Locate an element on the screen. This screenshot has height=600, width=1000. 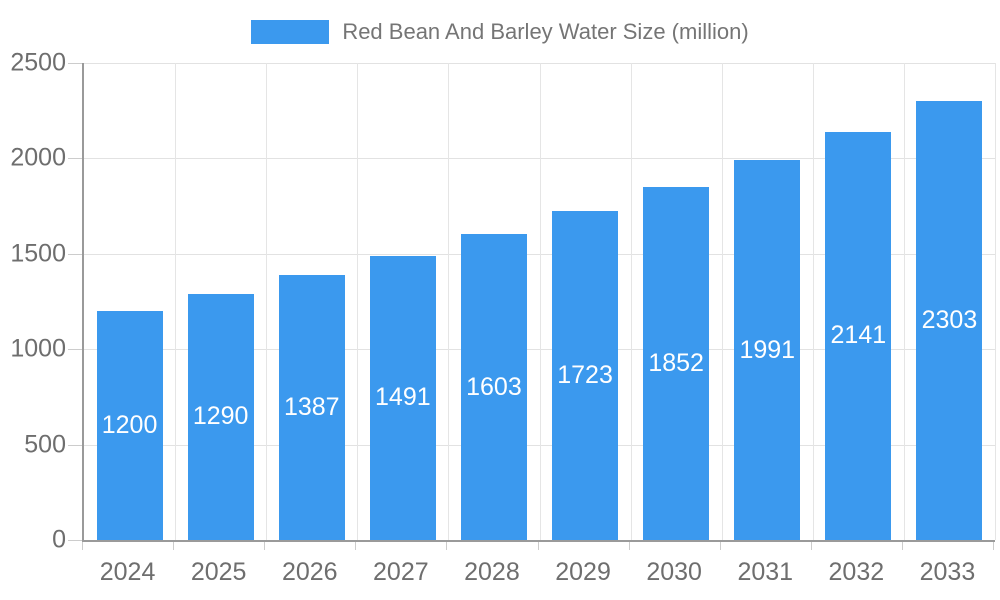
bar-value-label: 1290 is located at coordinates (220, 416).